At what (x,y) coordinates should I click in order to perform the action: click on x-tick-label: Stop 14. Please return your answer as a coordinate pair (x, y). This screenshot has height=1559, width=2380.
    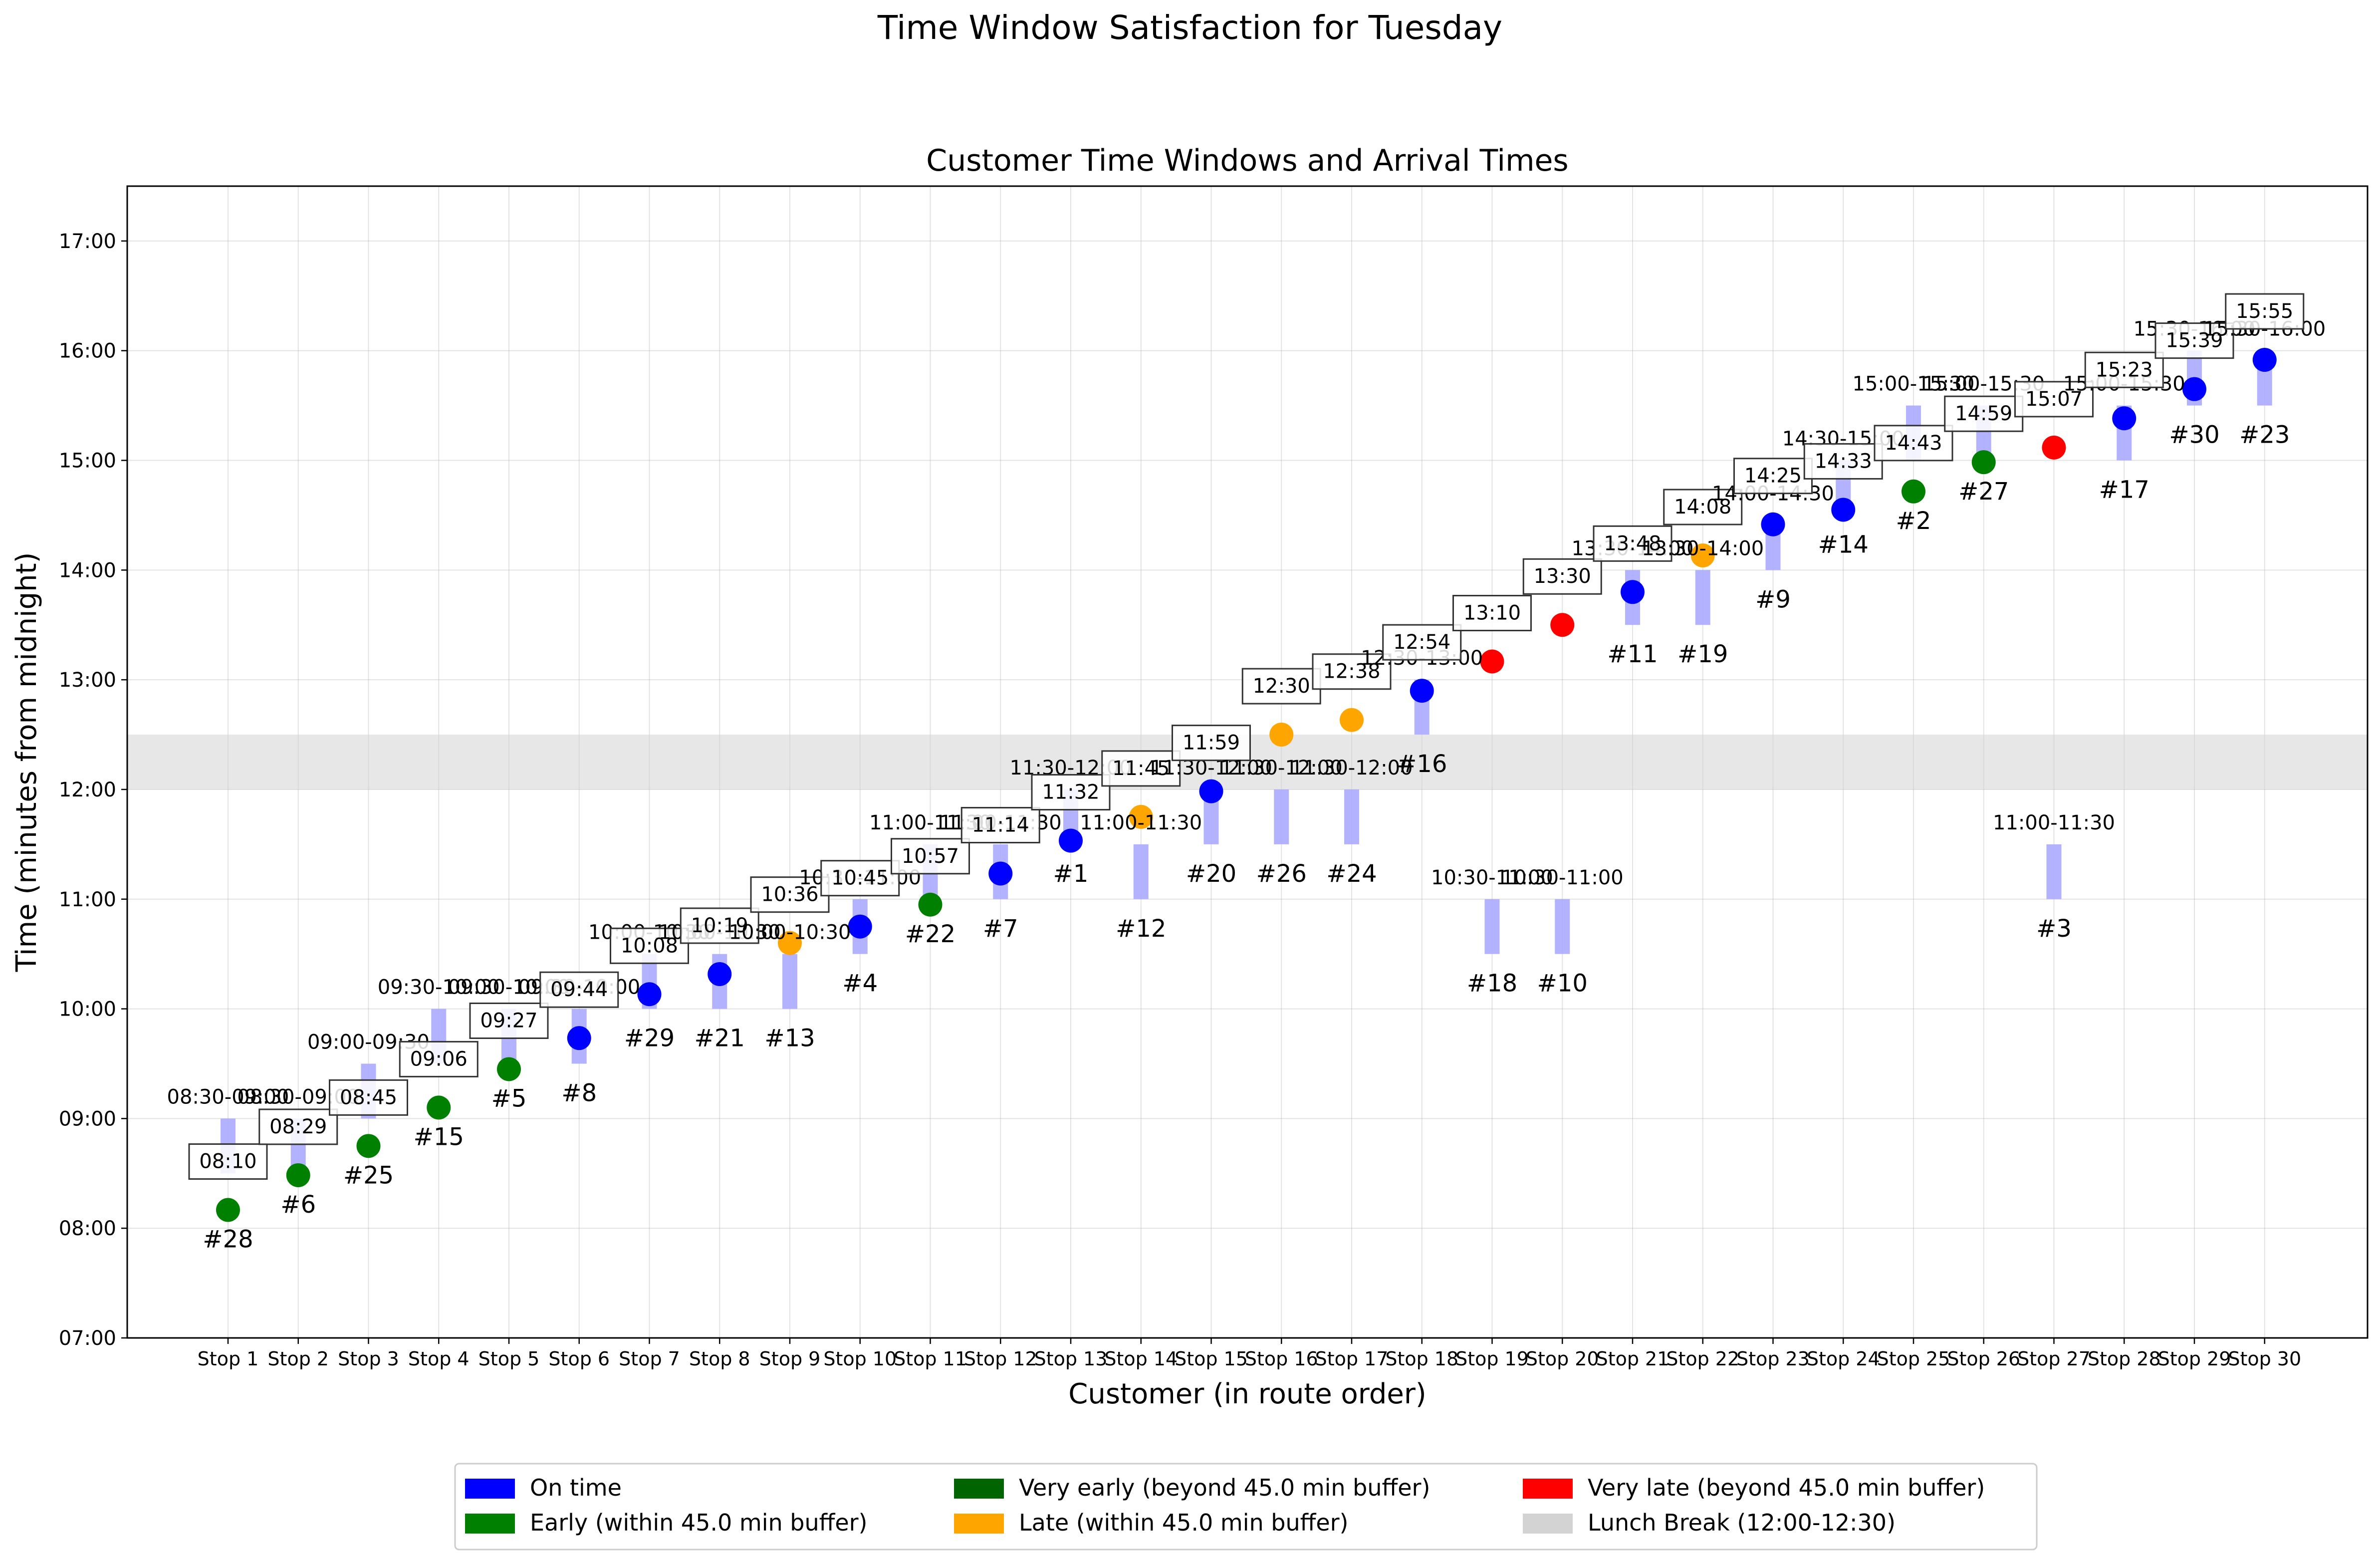
    Looking at the image, I should click on (1141, 1359).